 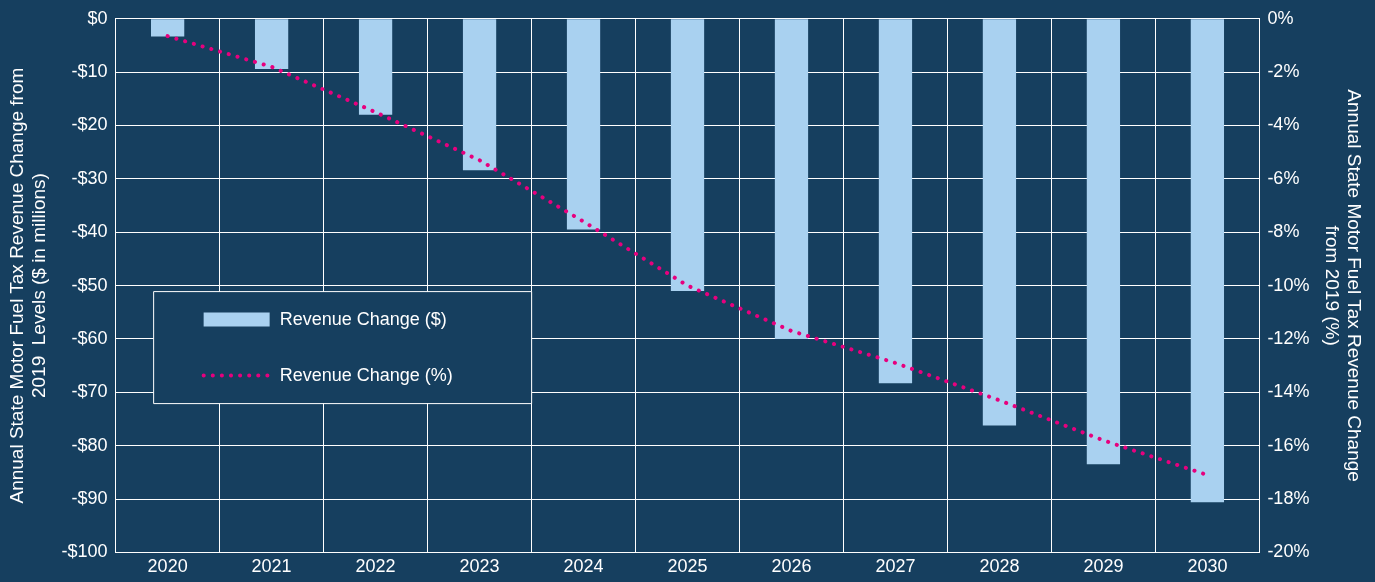 What do you see at coordinates (895, 566) in the screenshot?
I see `x-tick-label: 2027` at bounding box center [895, 566].